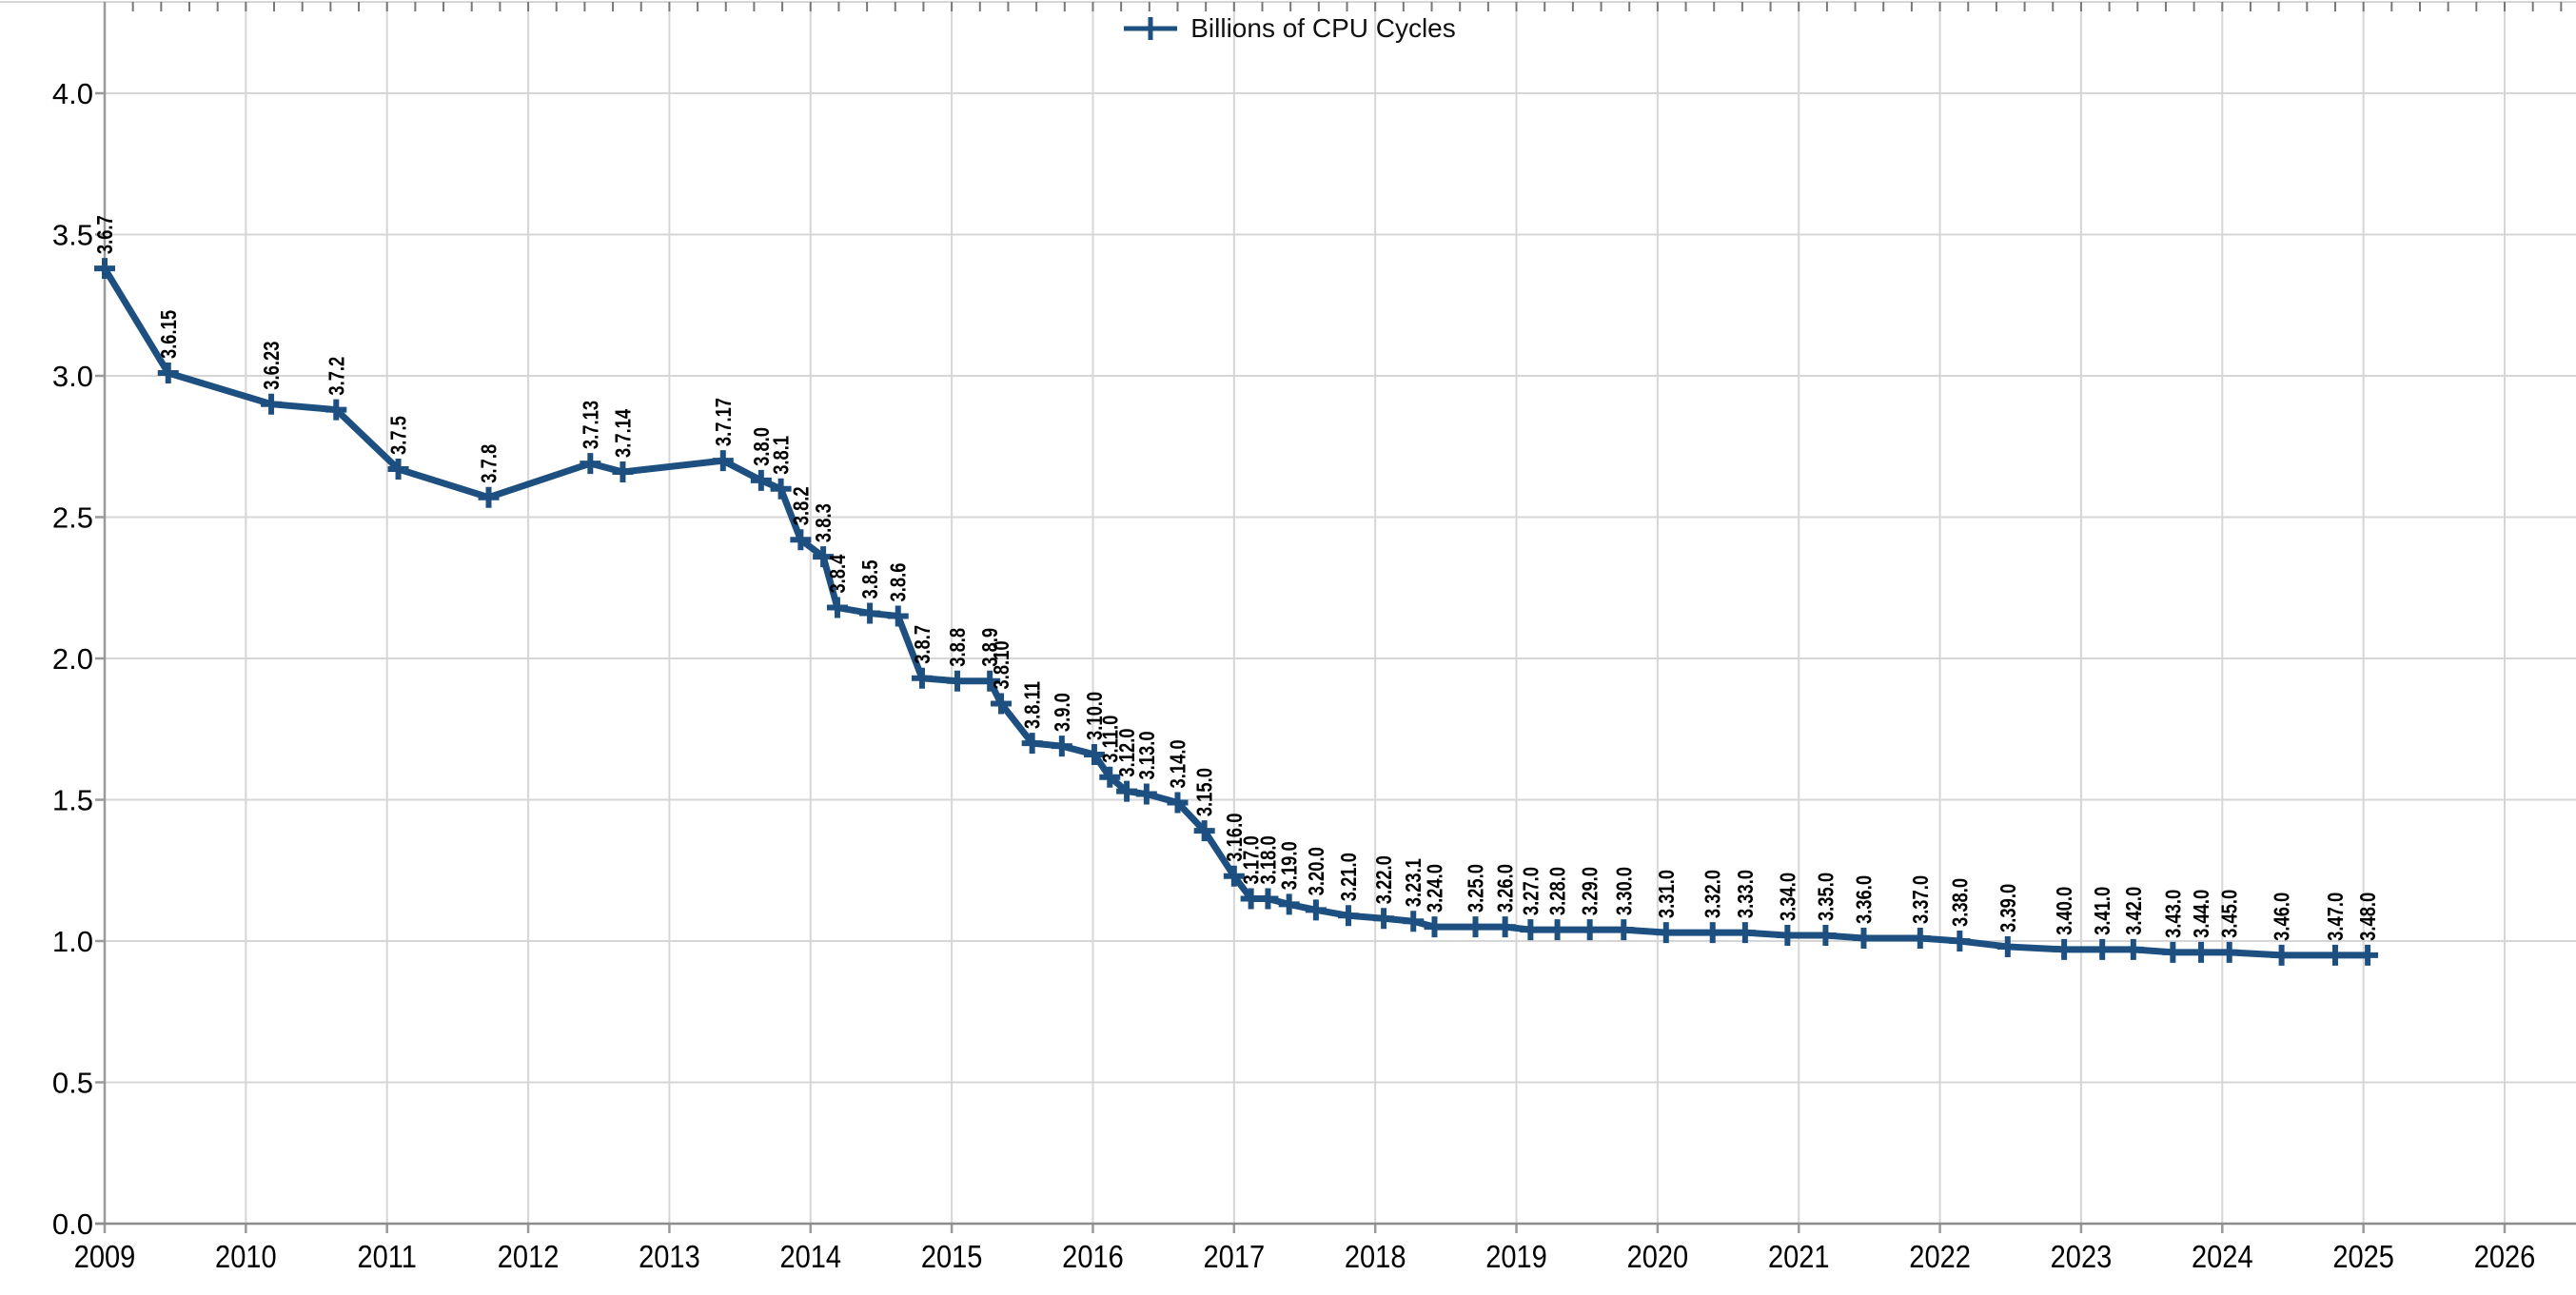 This screenshot has width=2576, height=1295. Describe the element at coordinates (1414, 882) in the screenshot. I see `data-point-label: 3.23.1` at that location.